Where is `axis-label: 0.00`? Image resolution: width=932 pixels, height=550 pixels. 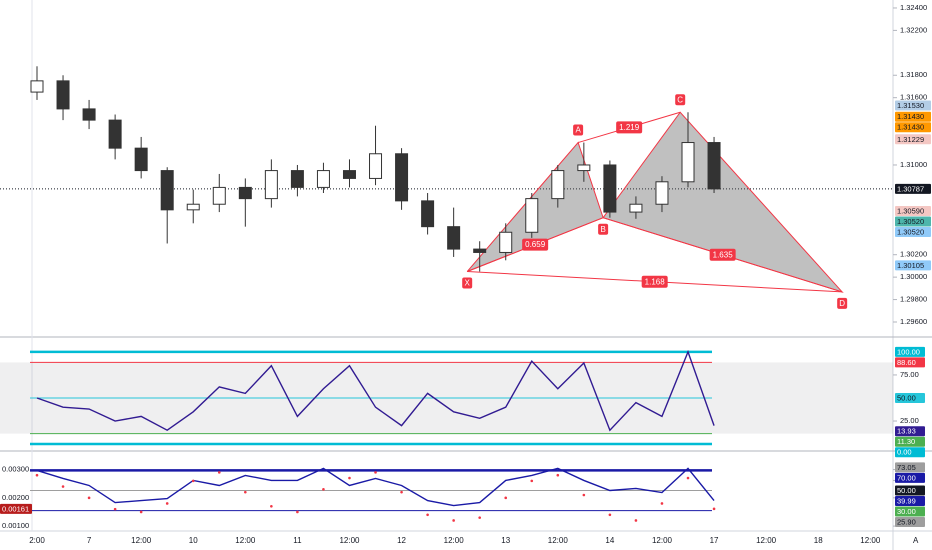
axis-label: 0.00 is located at coordinates (904, 452).